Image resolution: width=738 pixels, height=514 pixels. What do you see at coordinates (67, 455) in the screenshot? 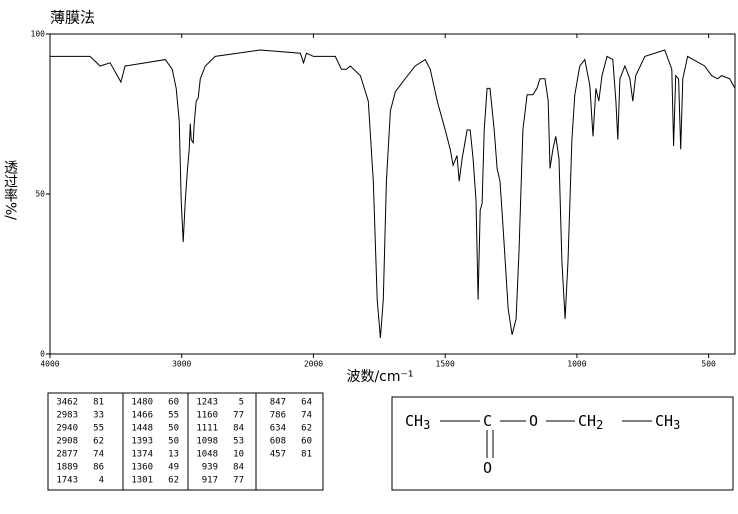
I see `peak-wavenumber: 2877` at bounding box center [67, 455].